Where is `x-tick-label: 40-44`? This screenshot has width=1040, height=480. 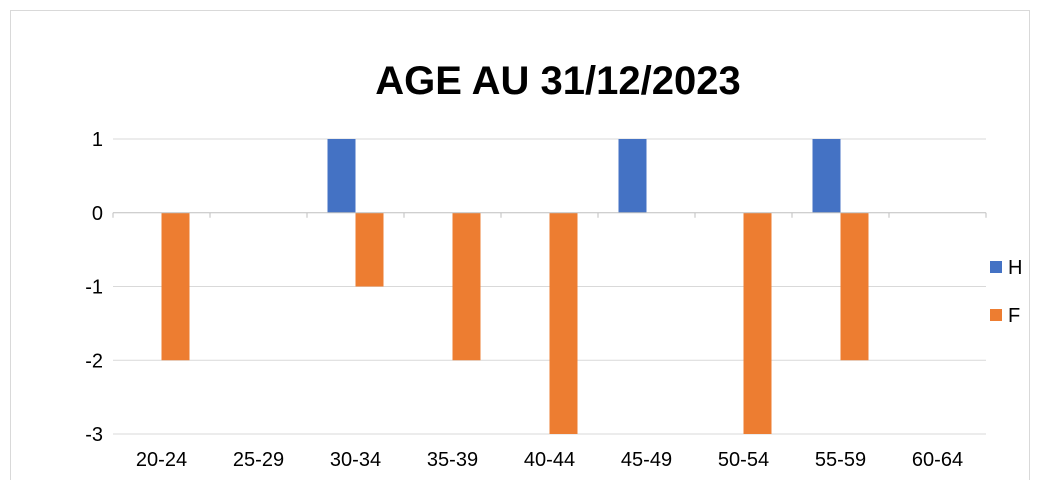 x-tick-label: 40-44 is located at coordinates (549, 460).